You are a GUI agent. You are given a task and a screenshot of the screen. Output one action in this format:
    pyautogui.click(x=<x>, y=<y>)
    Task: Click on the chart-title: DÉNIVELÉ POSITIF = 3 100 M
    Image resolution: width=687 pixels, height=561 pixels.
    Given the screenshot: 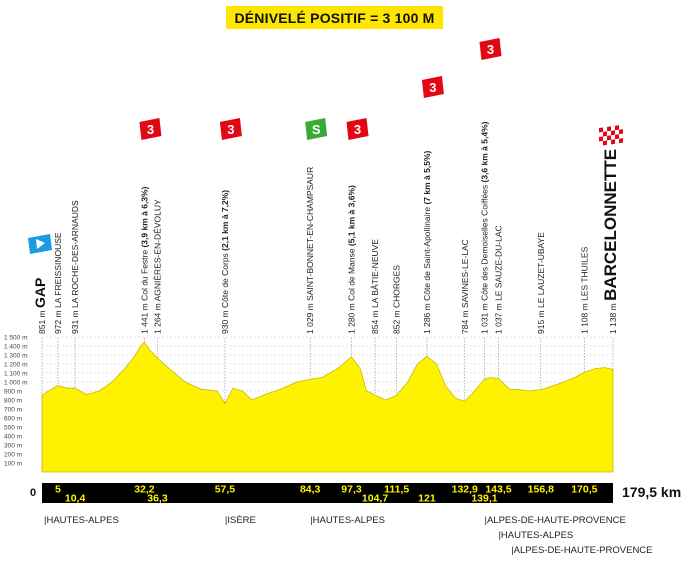 What is the action you would take?
    pyautogui.click(x=334, y=17)
    